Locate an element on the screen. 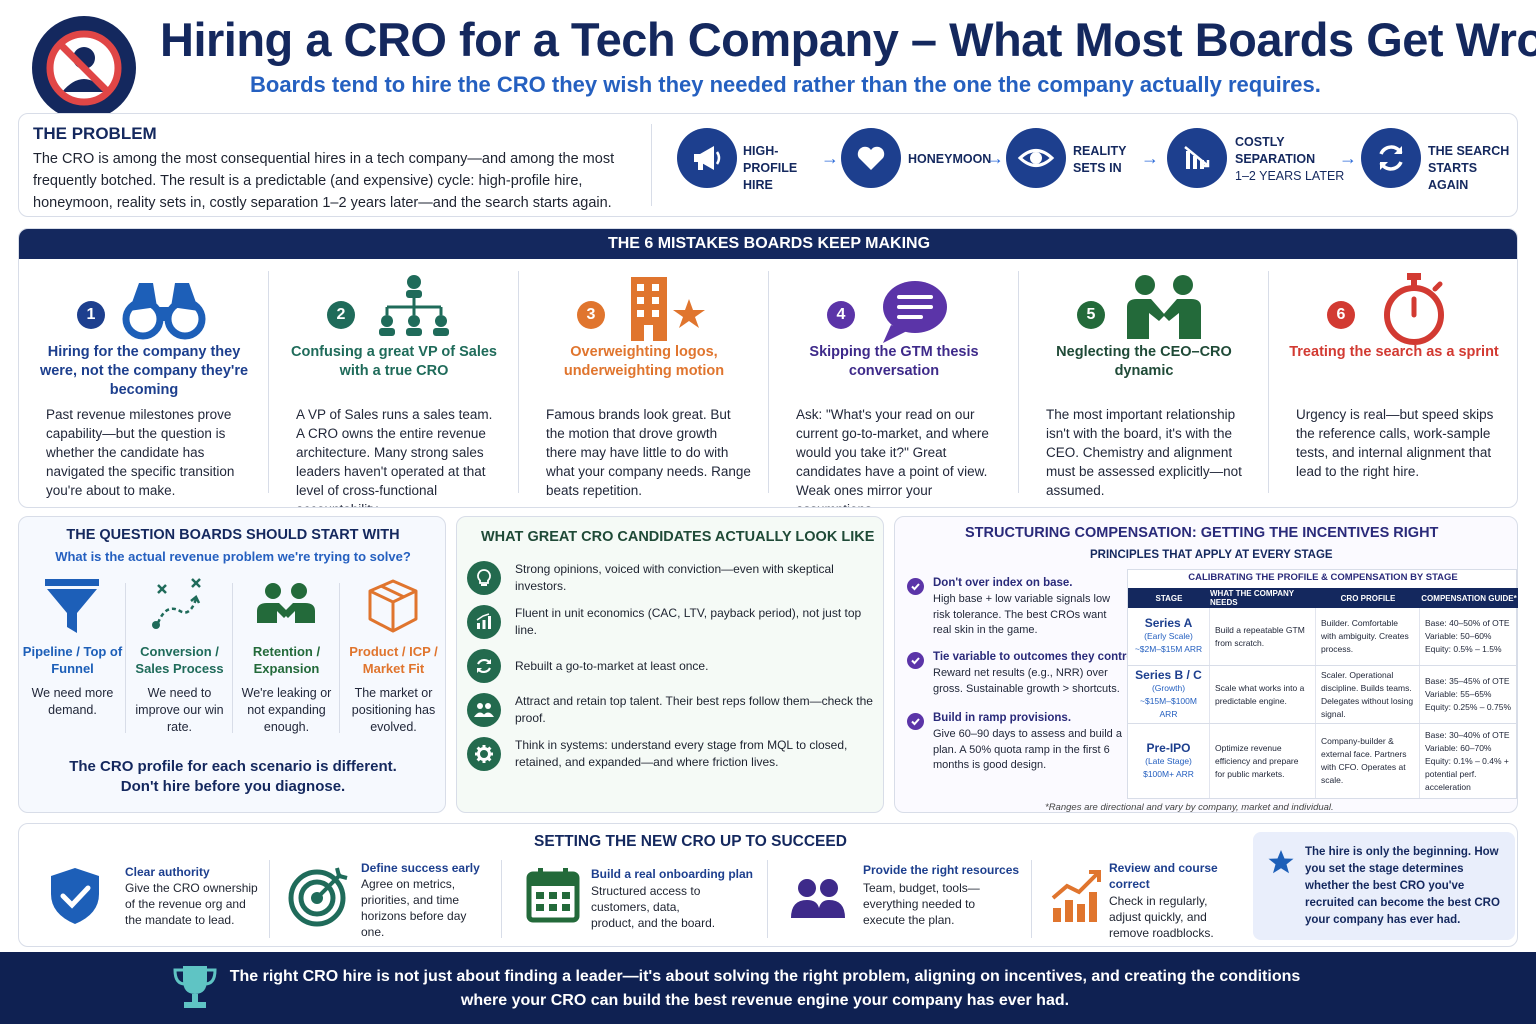 The width and height of the screenshot is (1536, 1024). gear-icon is located at coordinates (484, 754).